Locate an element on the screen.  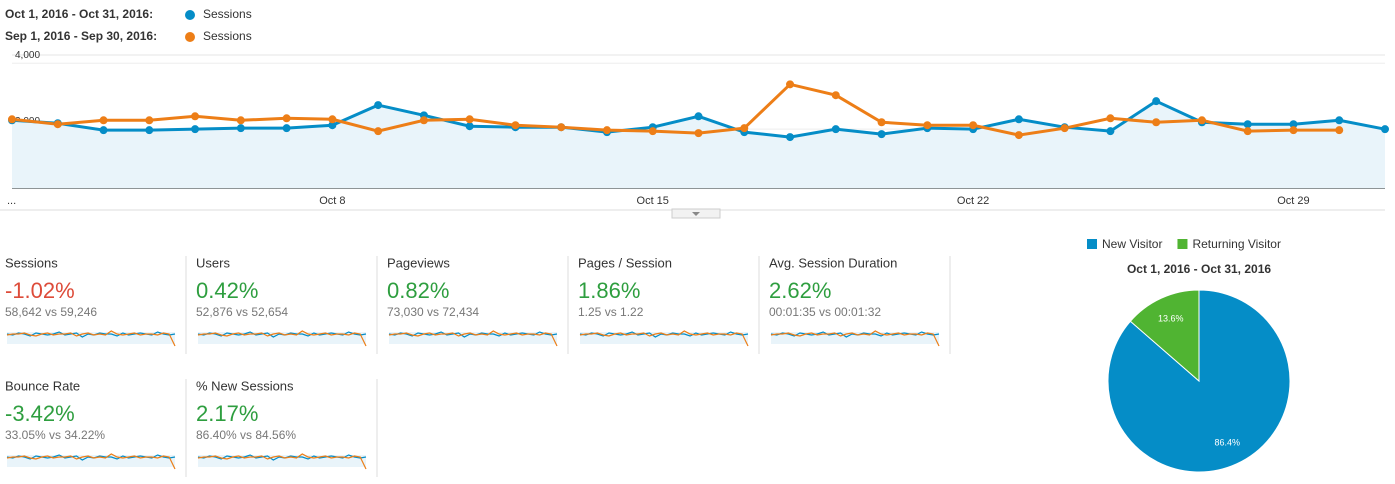
x-tick-label: Oct 22 is located at coordinates (973, 201).